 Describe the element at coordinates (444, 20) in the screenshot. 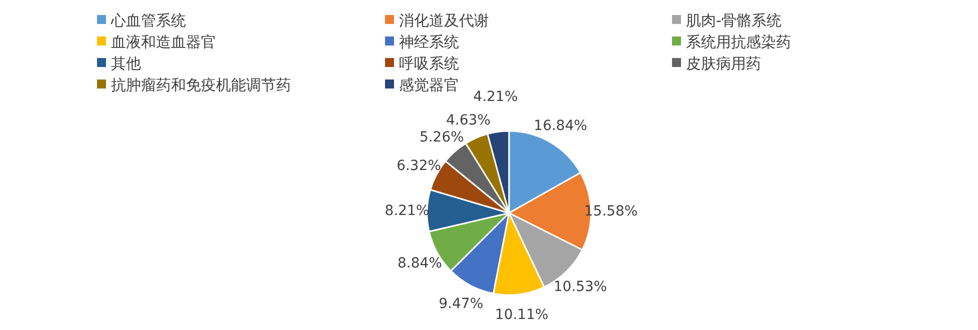

I see `legend-label: 消化道及代谢` at that location.